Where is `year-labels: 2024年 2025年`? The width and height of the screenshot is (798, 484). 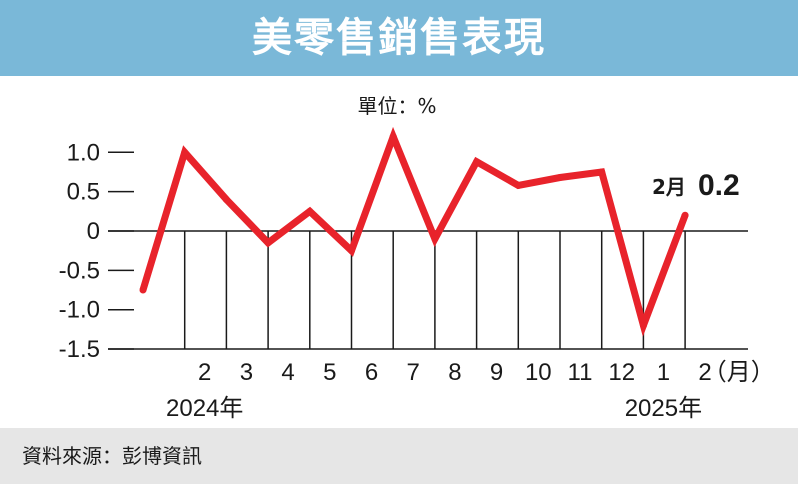
year-labels: 2024年 2025年 is located at coordinates (434, 408).